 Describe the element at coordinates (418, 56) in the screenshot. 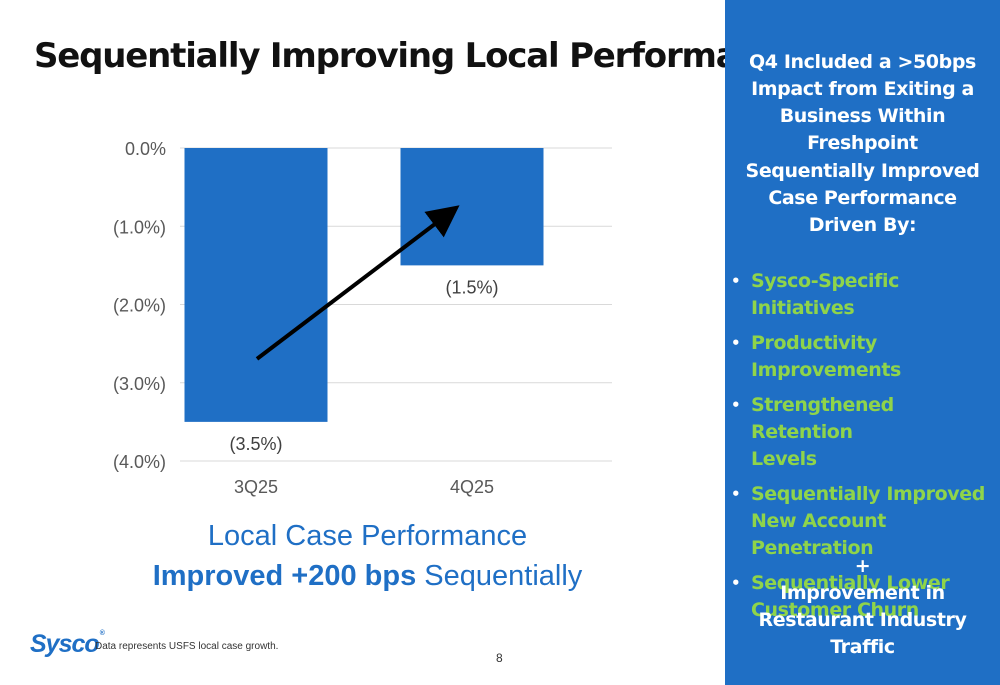

I see `page-title: Sequentially Improving Local Performance` at that location.